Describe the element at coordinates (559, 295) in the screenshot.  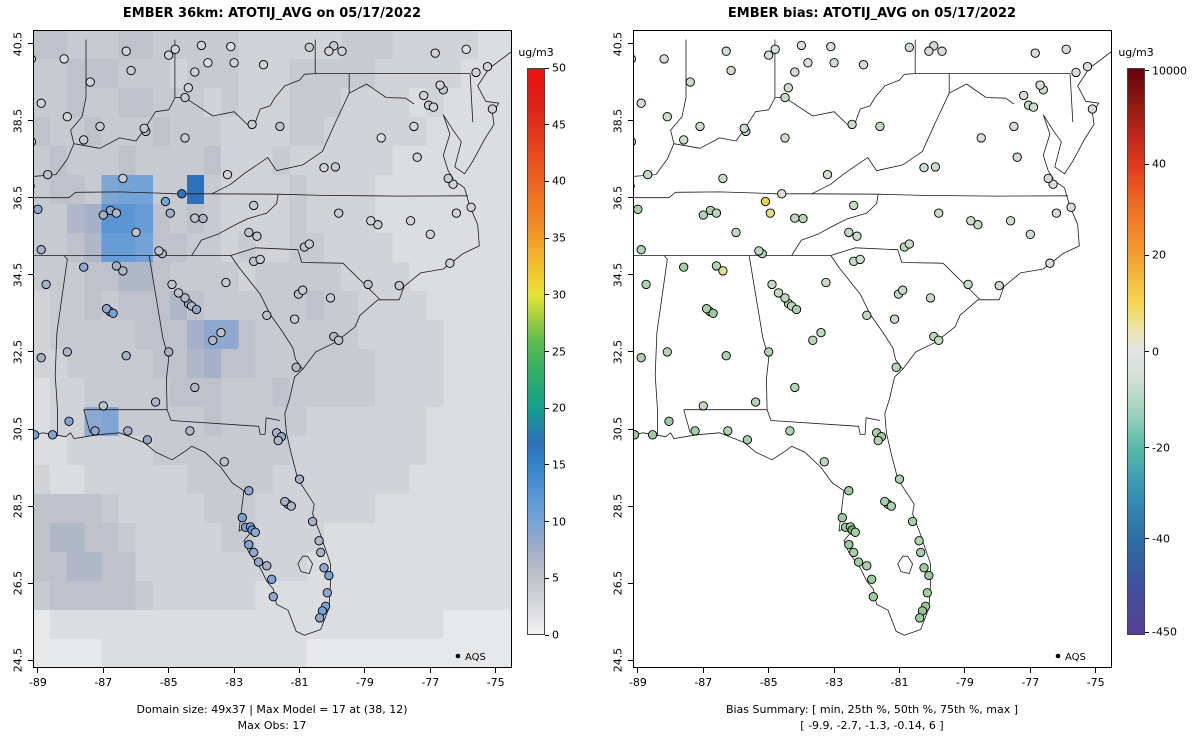
I see `colorbar-tick-label: 30` at that location.